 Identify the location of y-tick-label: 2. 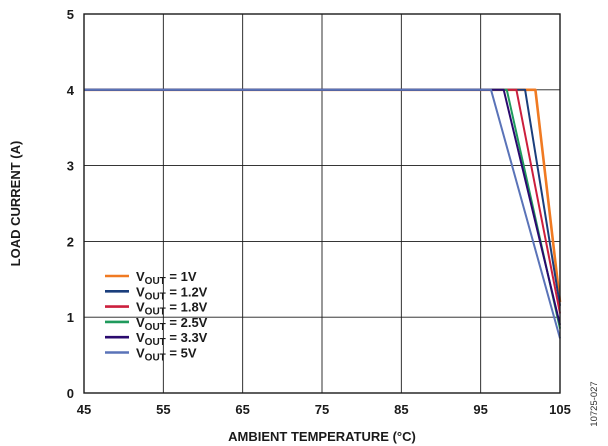
(70, 241).